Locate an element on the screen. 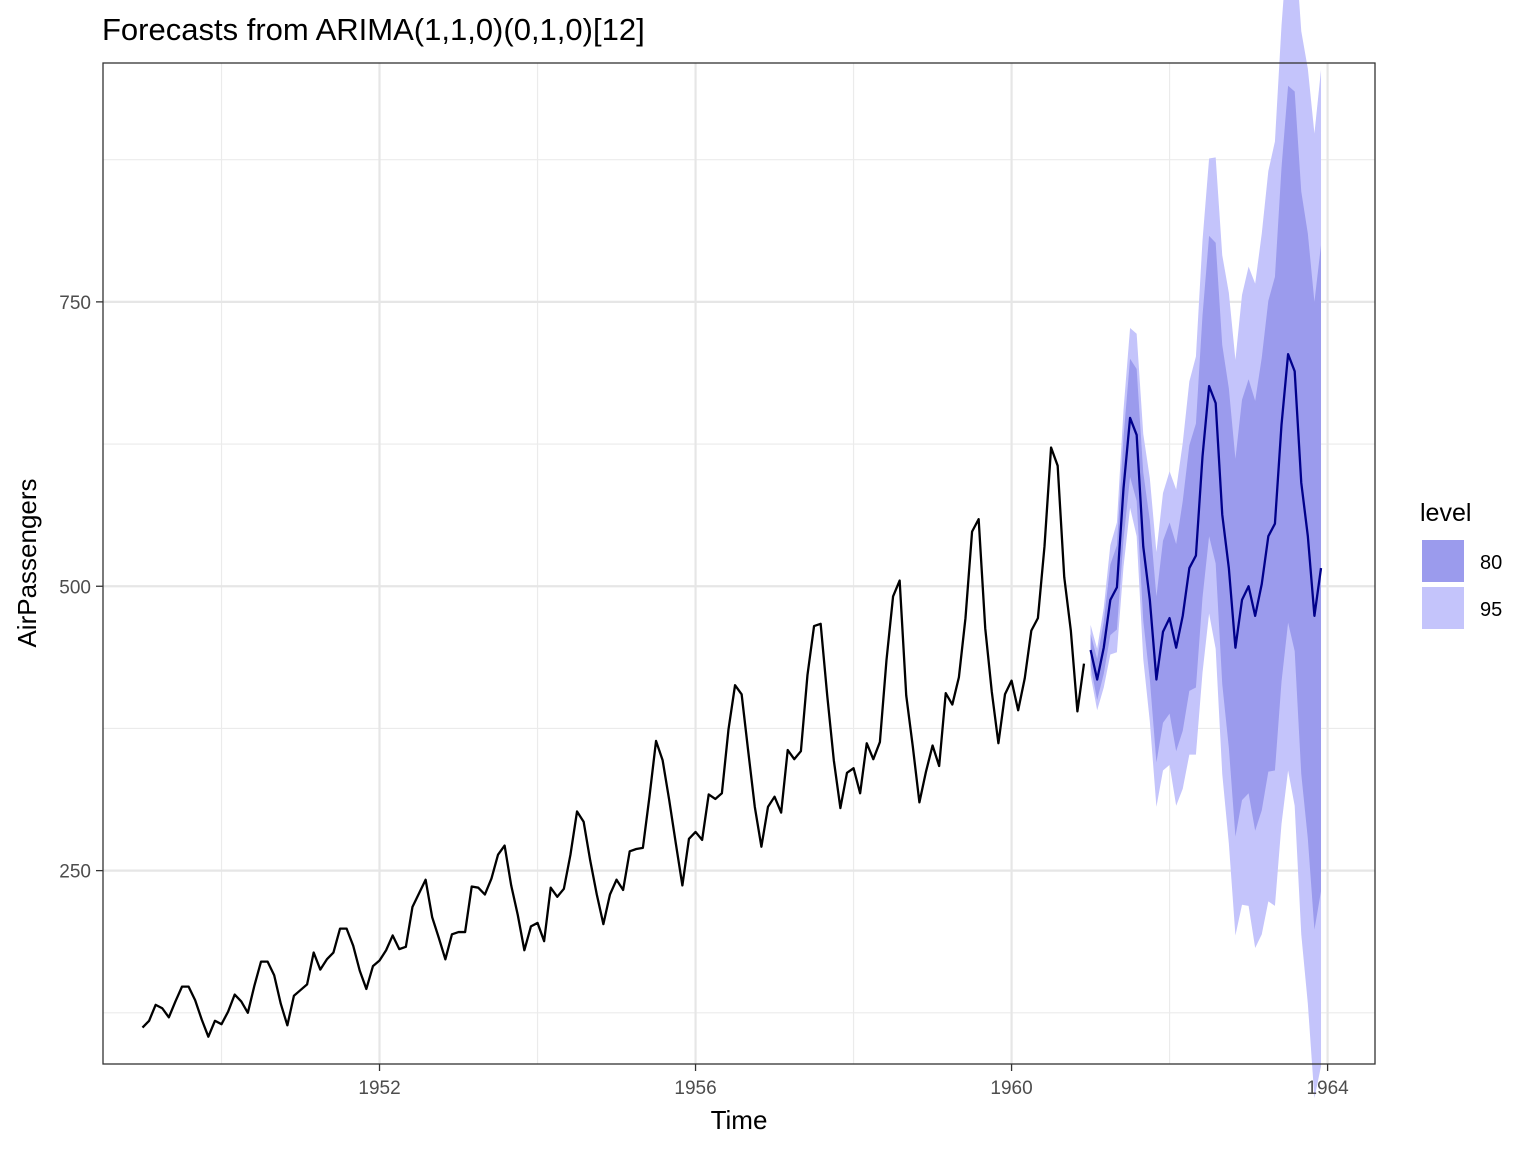 This screenshot has height=1152, width=1536. x-axis-title: Time is located at coordinates (739, 1120).